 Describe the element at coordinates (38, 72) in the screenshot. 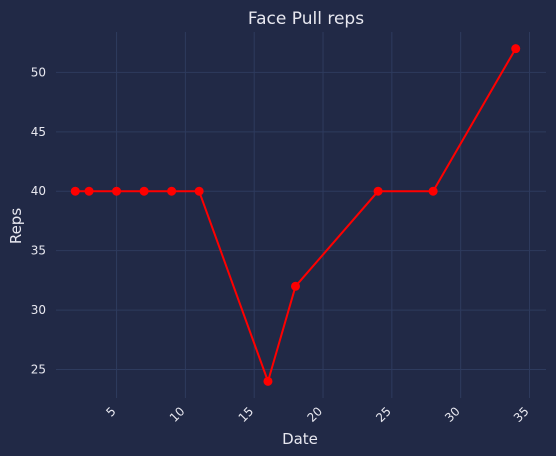

I see `y-tick-label-5: 50` at that location.